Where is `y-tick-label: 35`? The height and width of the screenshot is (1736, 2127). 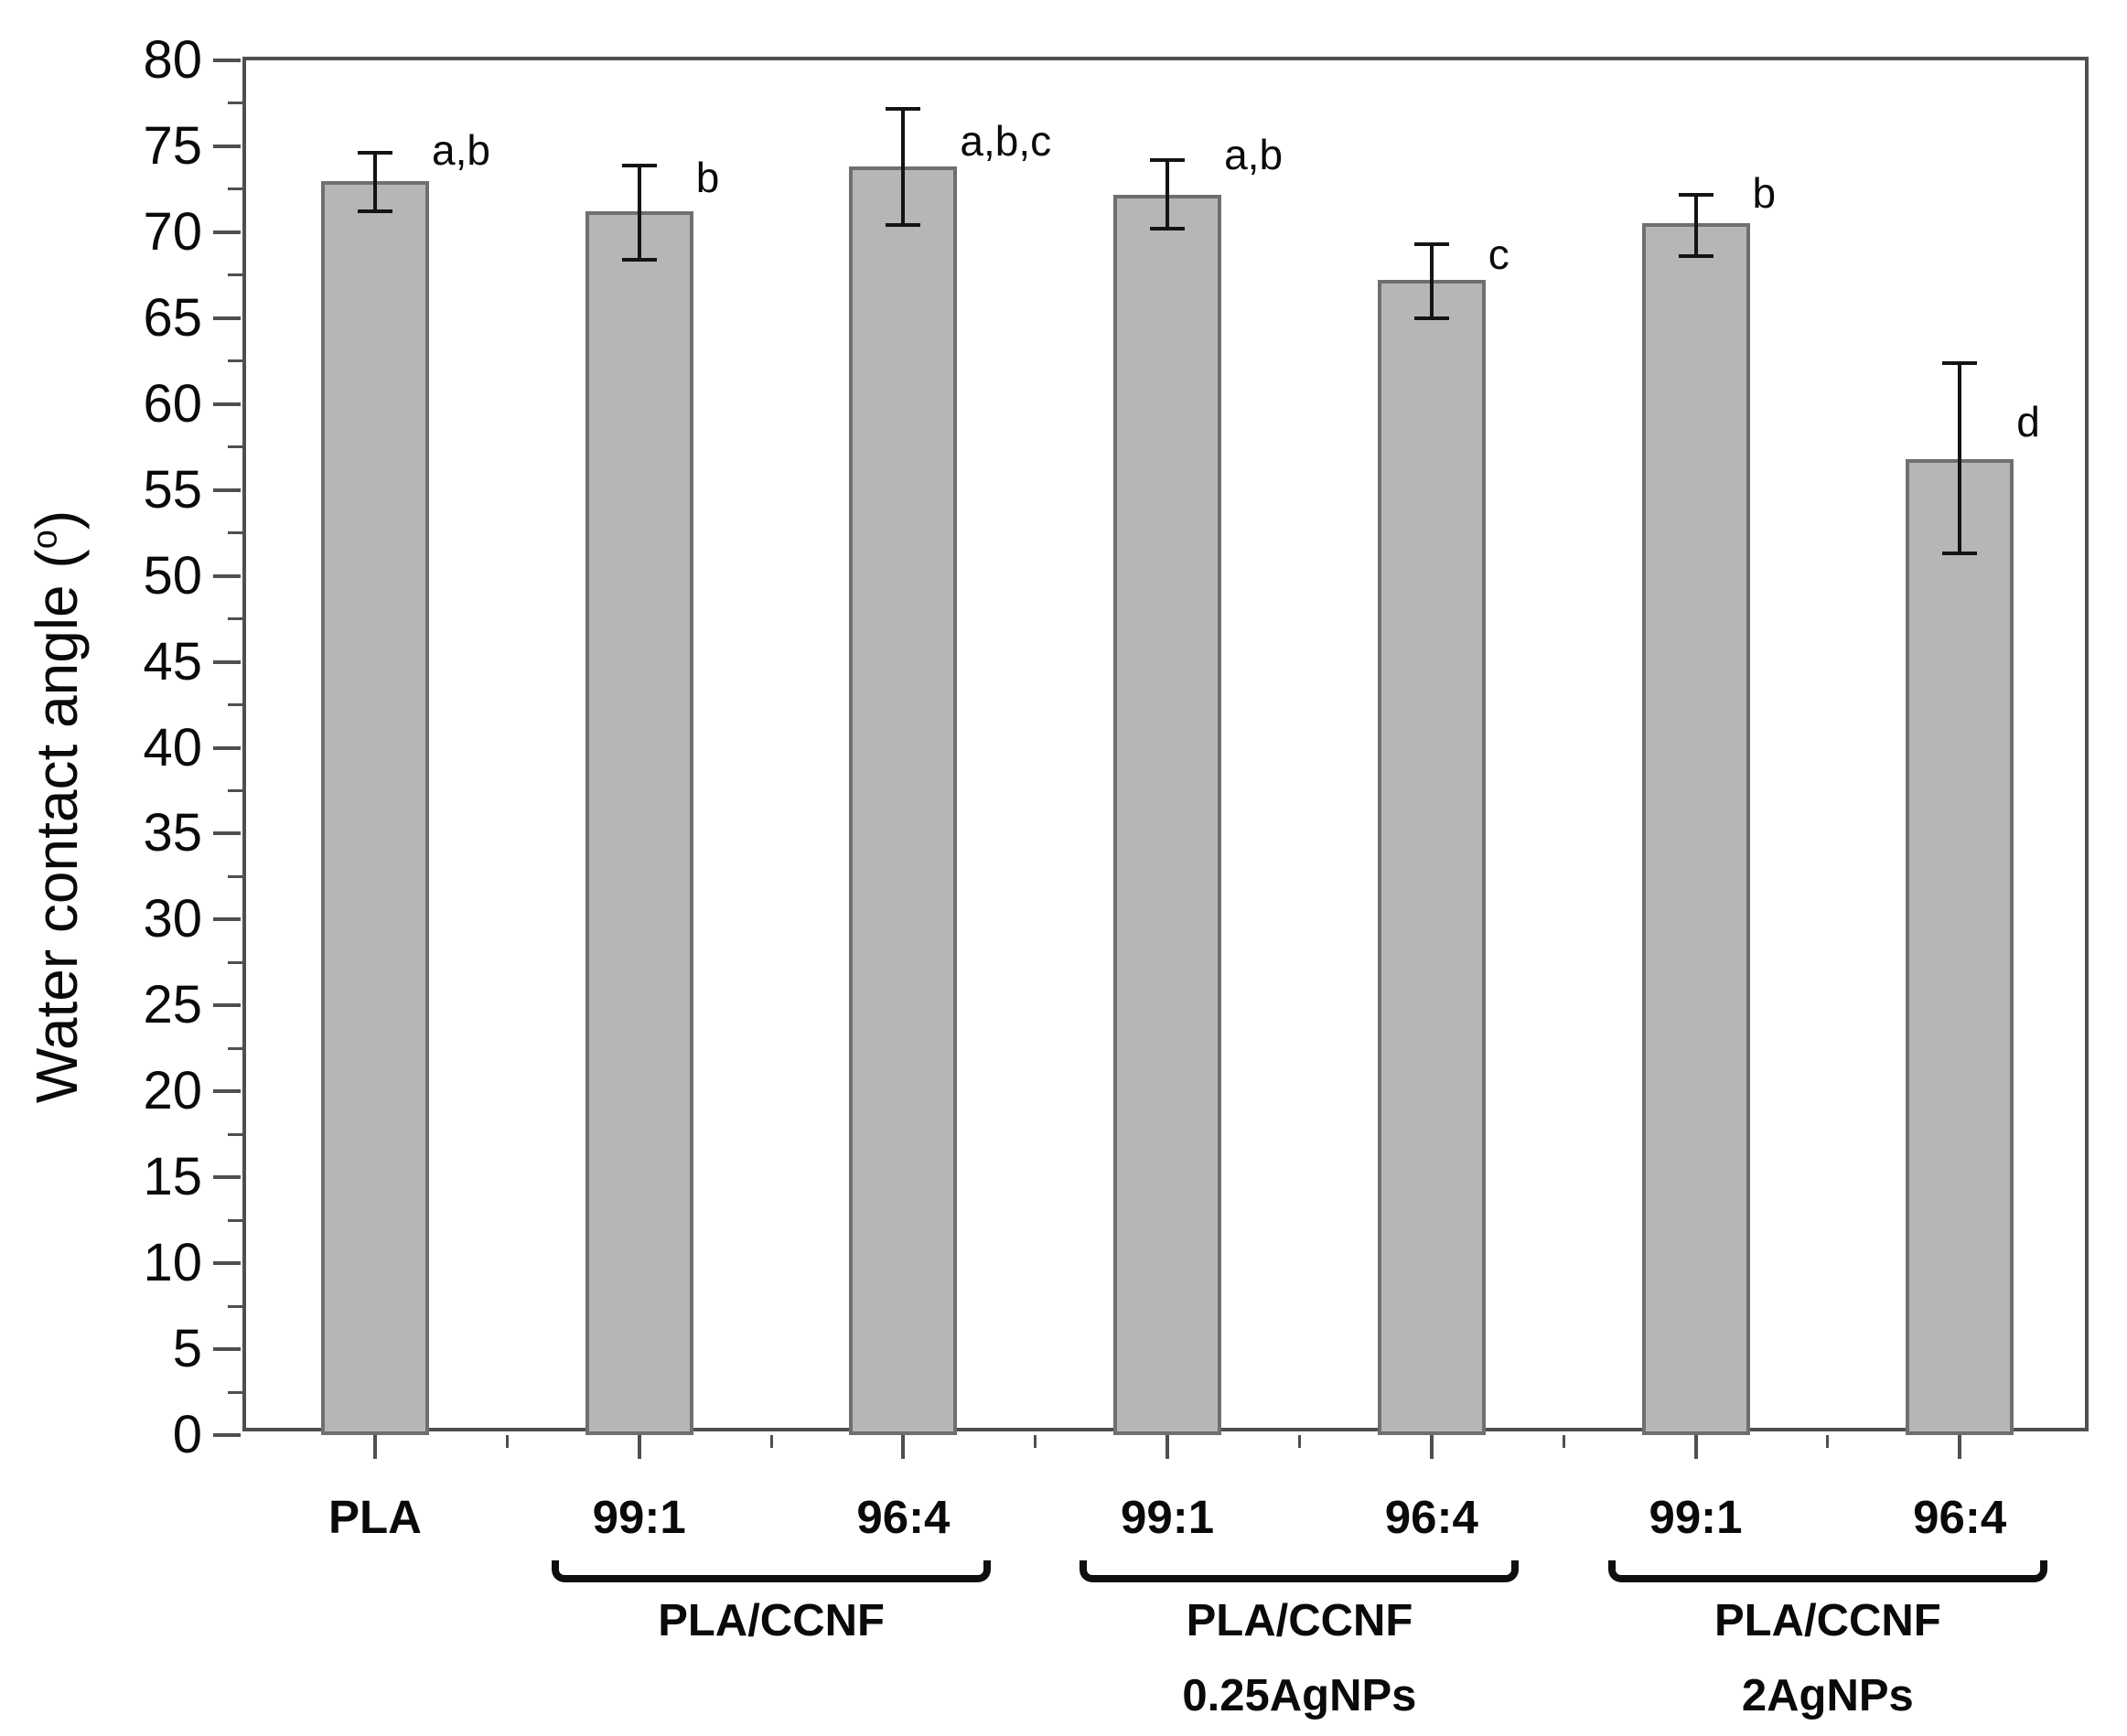
y-tick-label: 35 is located at coordinates (172, 833).